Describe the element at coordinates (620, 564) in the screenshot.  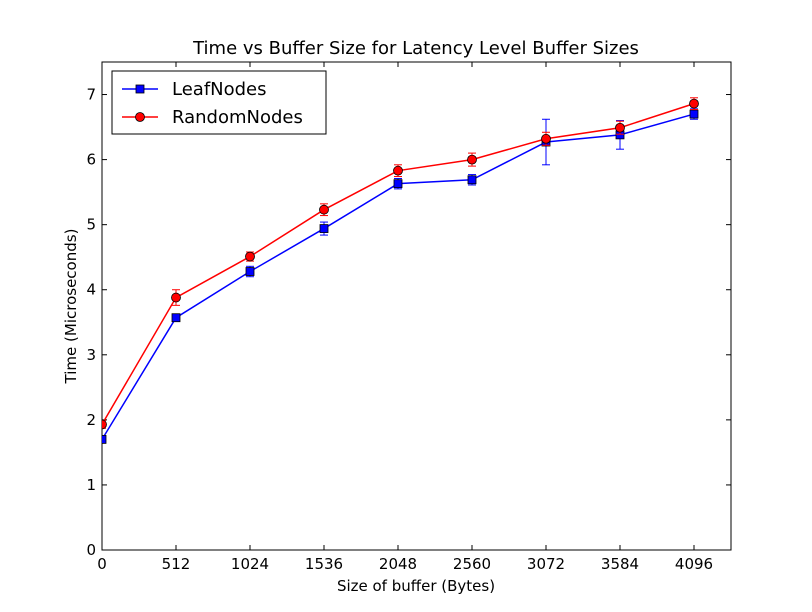
I see `x-tick-label: 3584` at that location.